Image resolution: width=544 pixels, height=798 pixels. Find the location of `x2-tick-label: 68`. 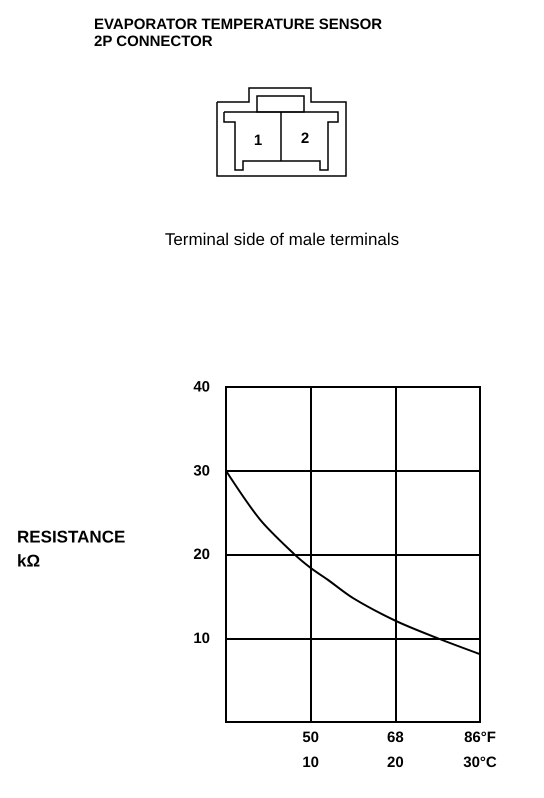

x2-tick-label: 68 is located at coordinates (395, 737).